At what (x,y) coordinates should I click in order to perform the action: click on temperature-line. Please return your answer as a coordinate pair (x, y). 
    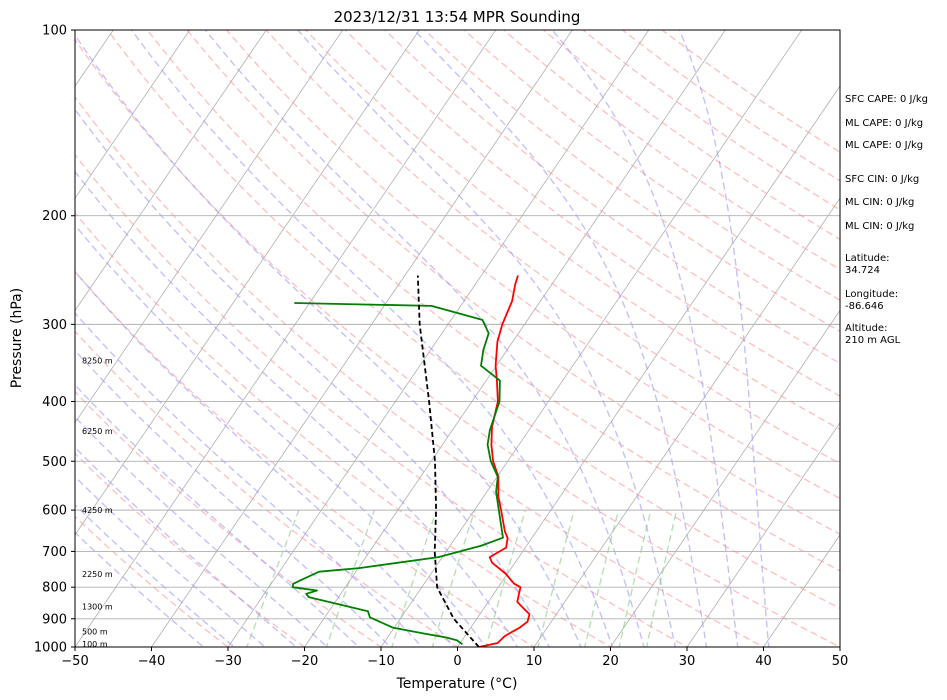
    Looking at the image, I should click on (504, 461).